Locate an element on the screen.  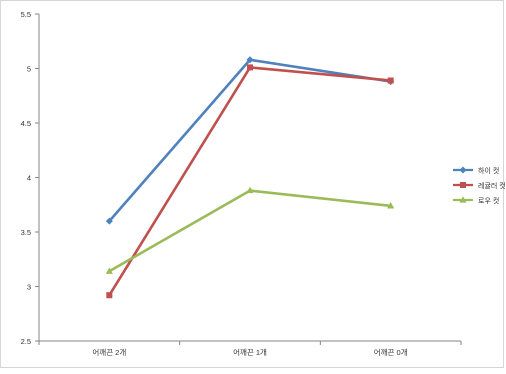
y-tick-label: 3.5 is located at coordinates (26, 232).